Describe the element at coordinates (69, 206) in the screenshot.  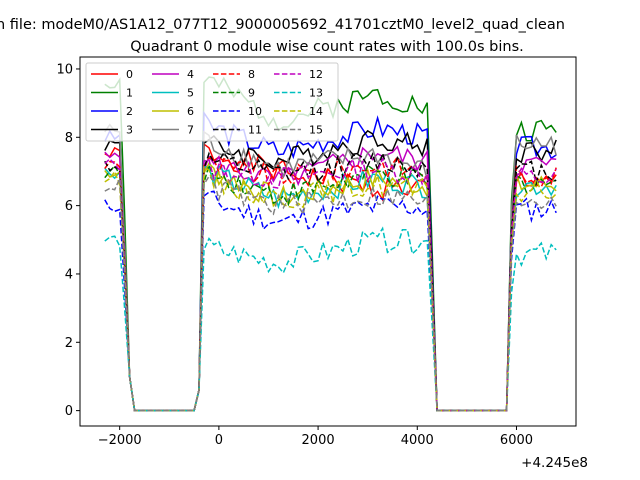
I see `y-tick-label: 6` at that location.